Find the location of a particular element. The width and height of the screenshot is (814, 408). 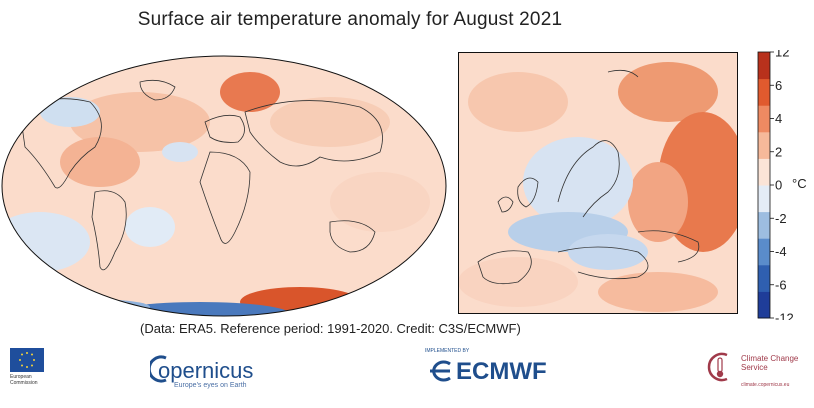

copernicus-word: opernicus is located at coordinates (206, 370).